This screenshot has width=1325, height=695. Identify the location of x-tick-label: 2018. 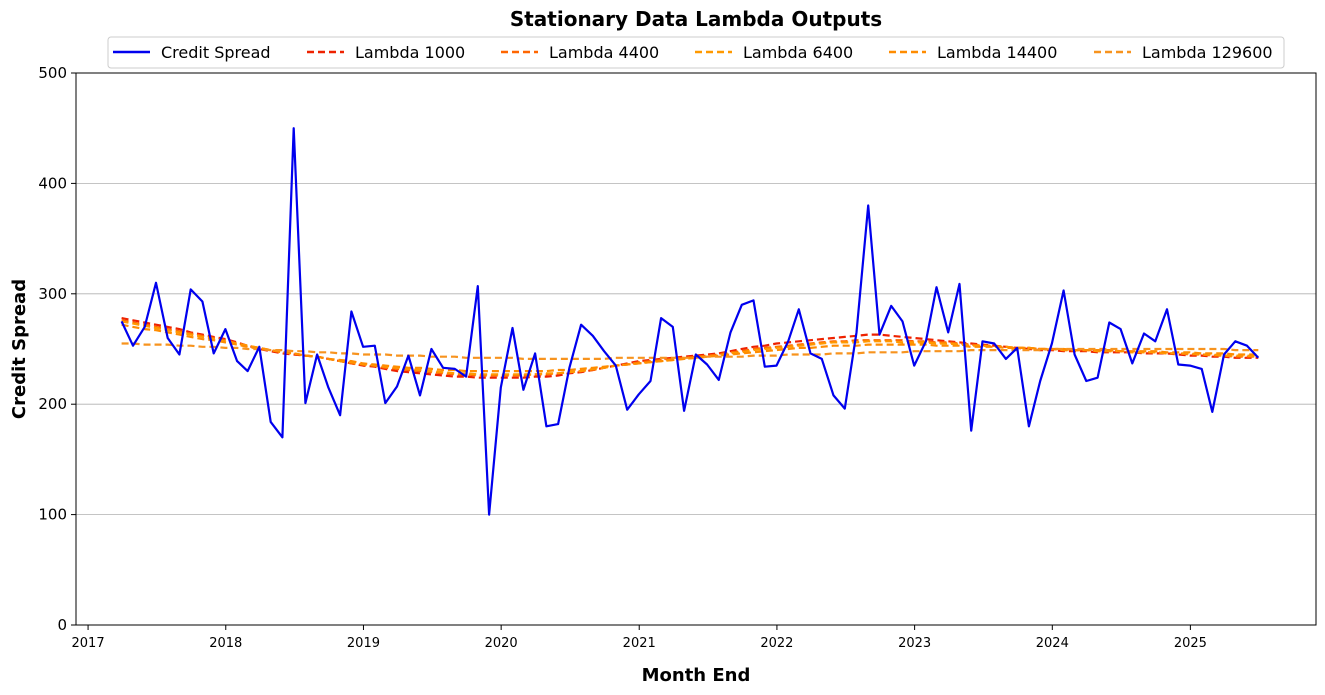
(225, 643).